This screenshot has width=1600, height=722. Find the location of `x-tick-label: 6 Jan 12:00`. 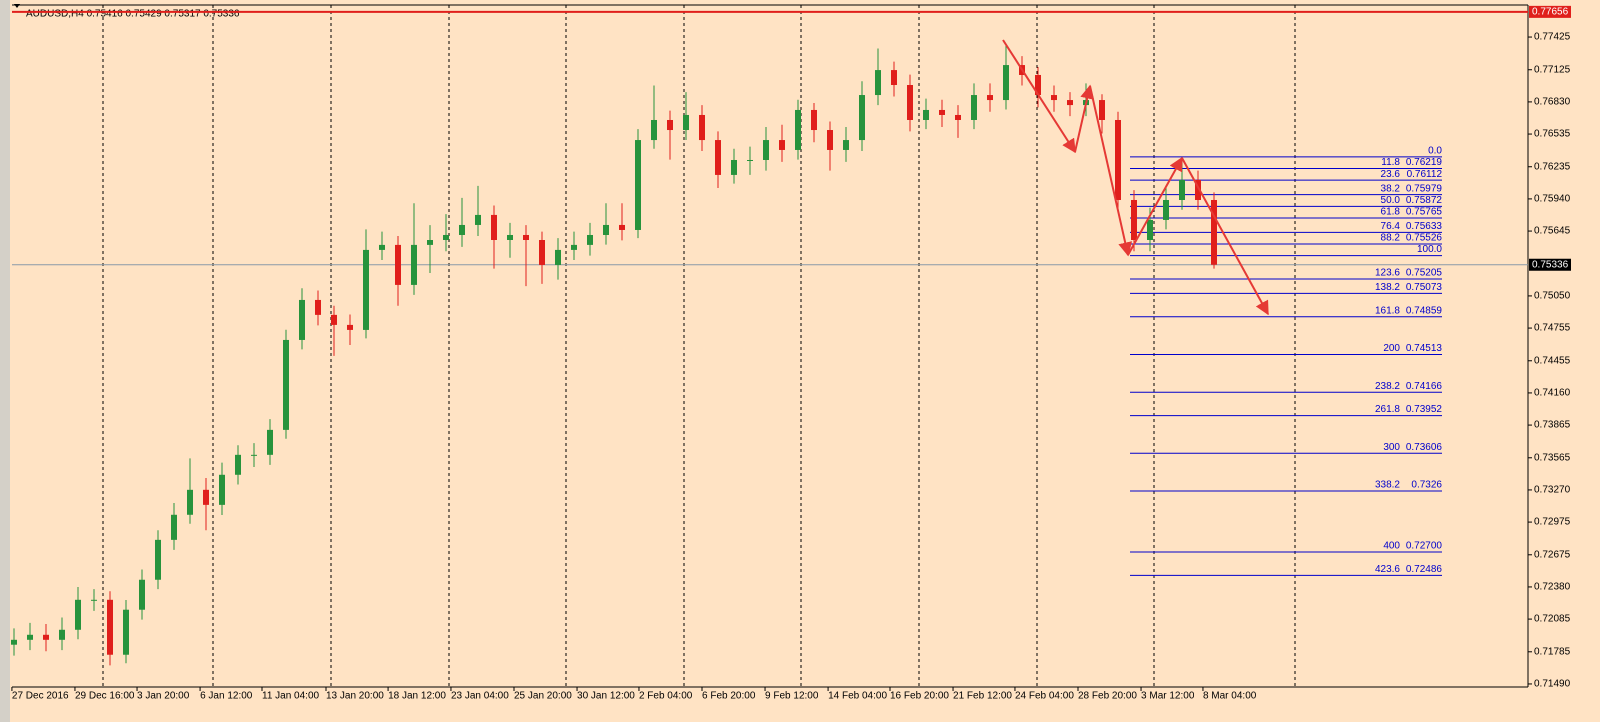

x-tick-label: 6 Jan 12:00 is located at coordinates (226, 696).